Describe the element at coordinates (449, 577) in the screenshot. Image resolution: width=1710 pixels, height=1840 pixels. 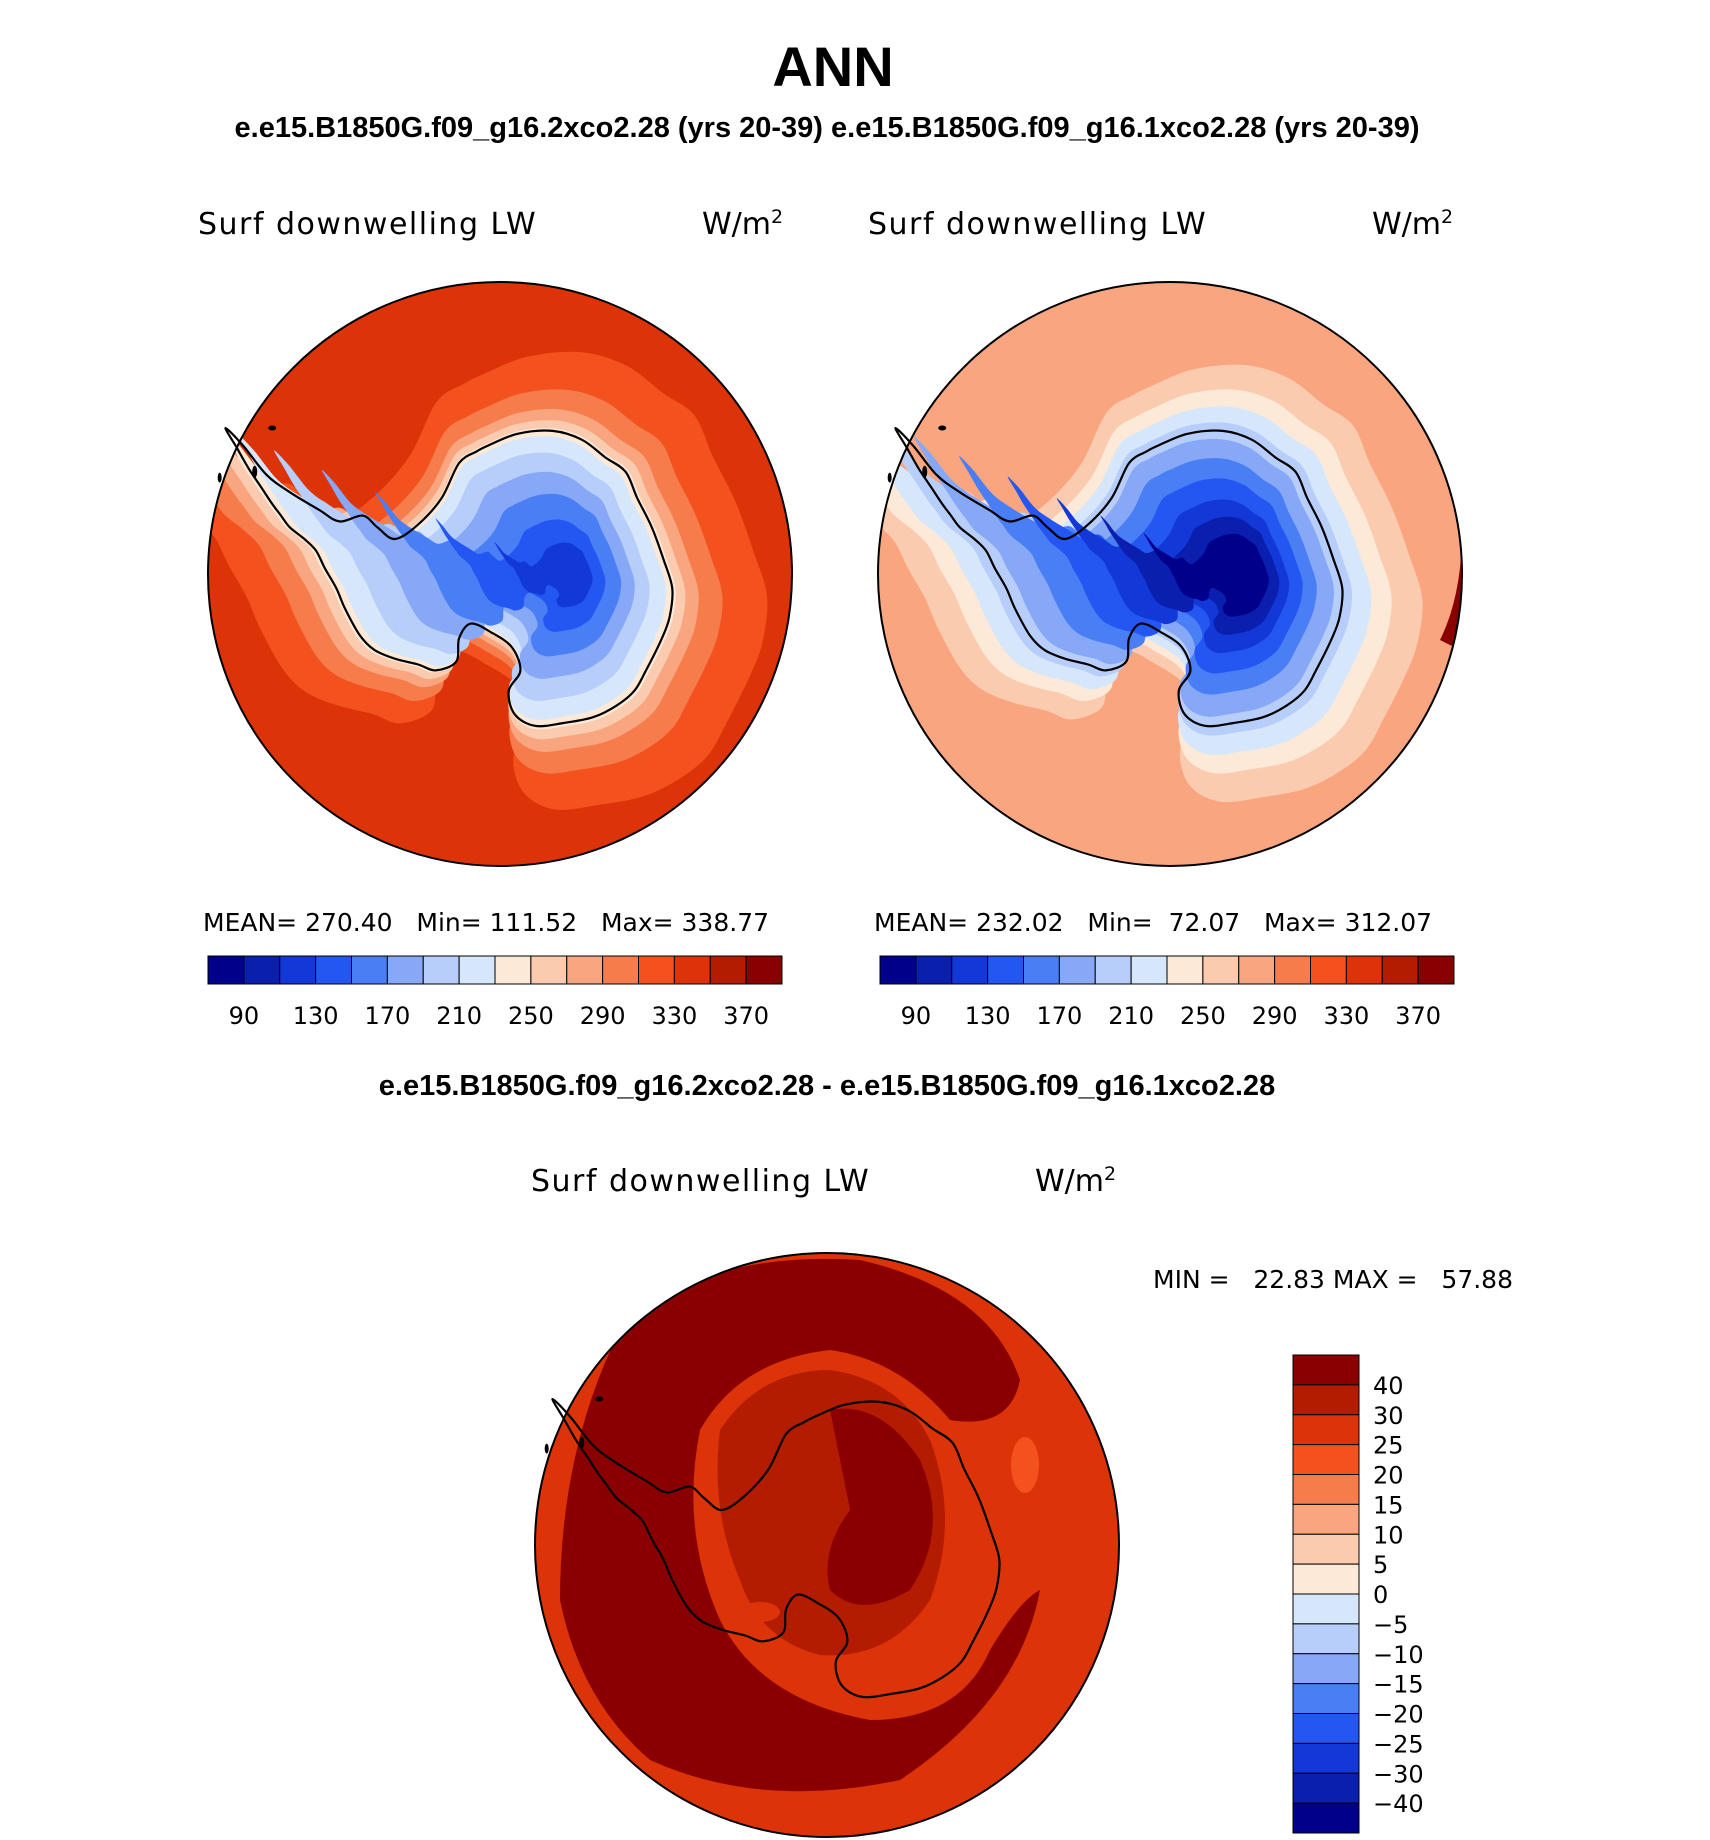
I see `coastline-path` at that location.